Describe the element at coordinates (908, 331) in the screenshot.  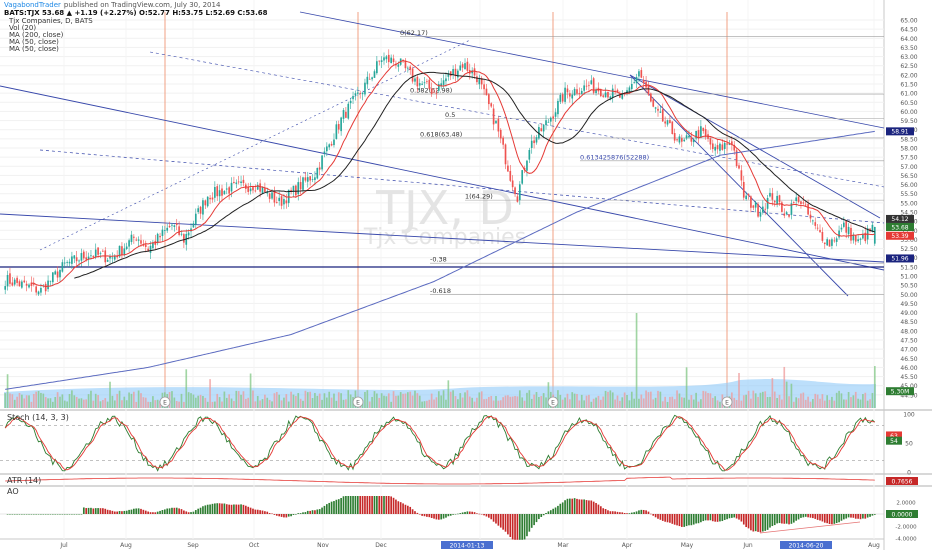
I see `price-tick-label: 48.00` at that location.